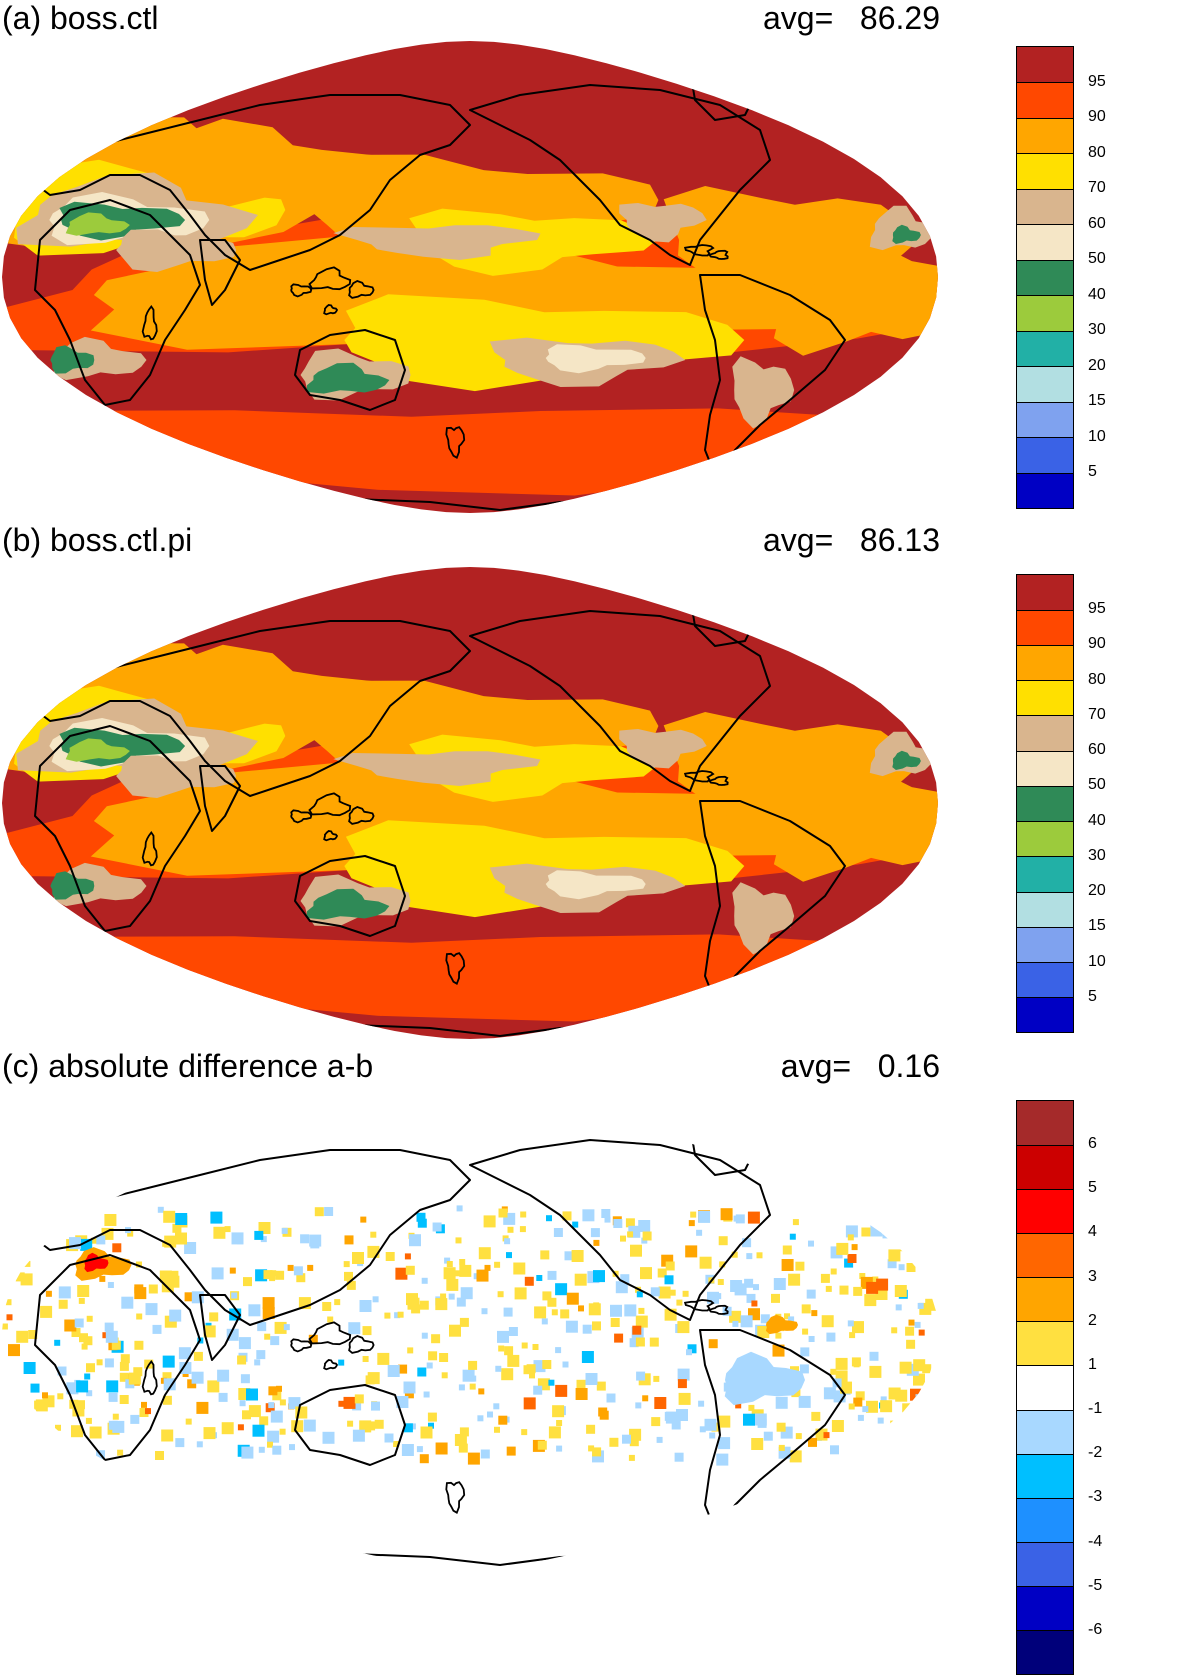 The image size is (1183, 1677). Describe the element at coordinates (97, 540) in the screenshot. I see `panel-title: (b) boss.ctl.pi` at that location.